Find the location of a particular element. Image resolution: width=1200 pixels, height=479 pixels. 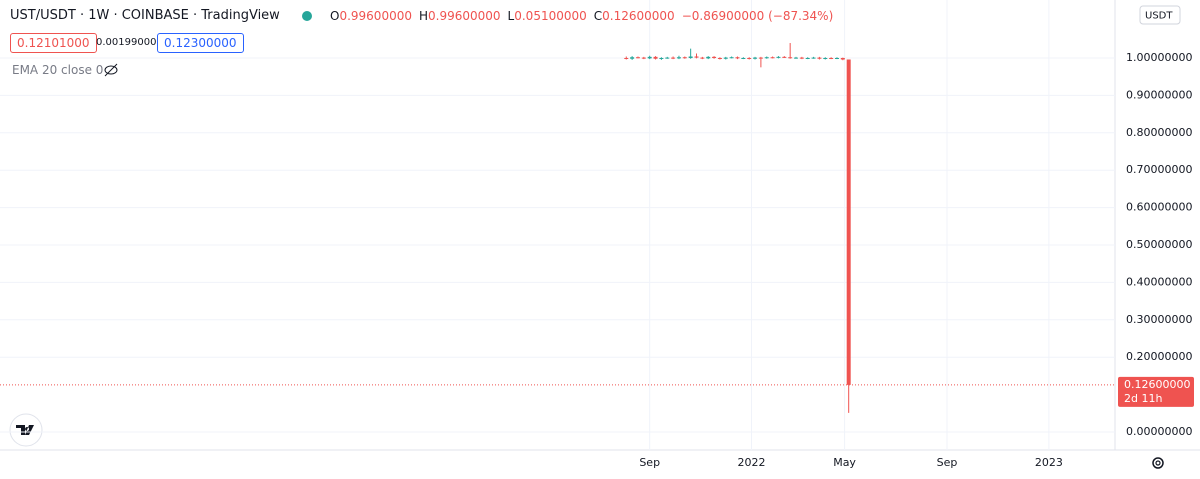

eye is located at coordinates (111, 70).